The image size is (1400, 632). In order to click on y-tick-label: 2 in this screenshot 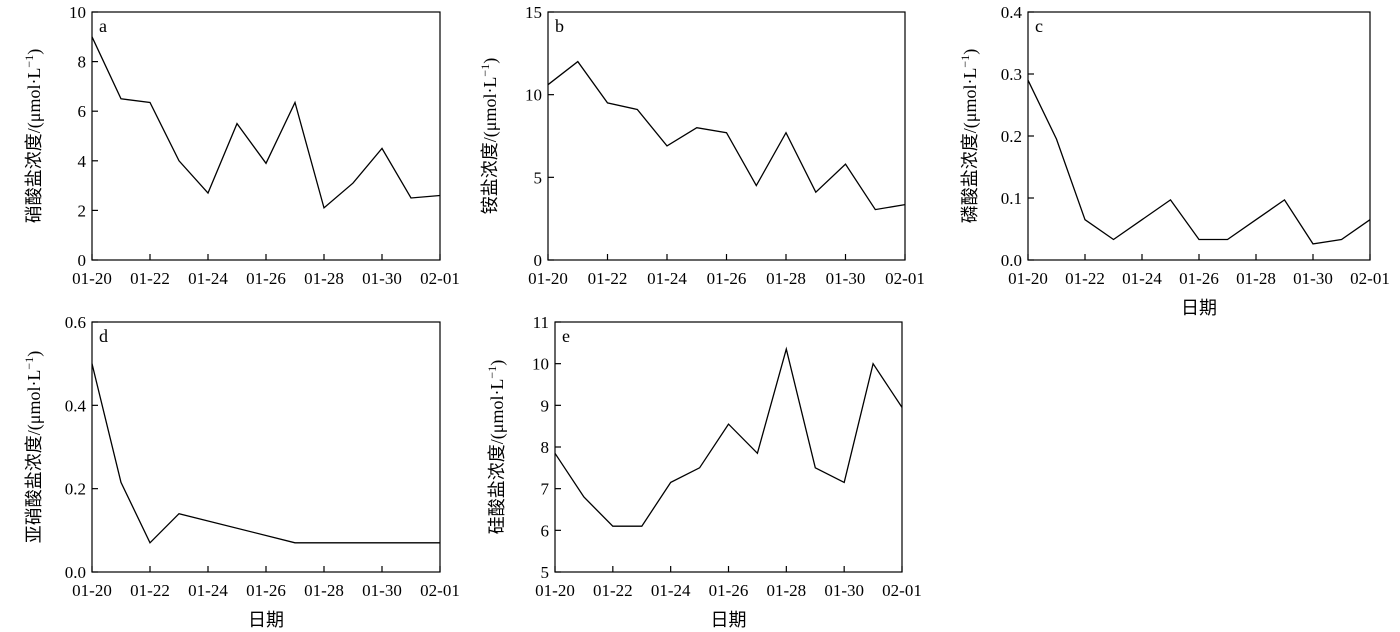, I will do `click(82, 210)`.